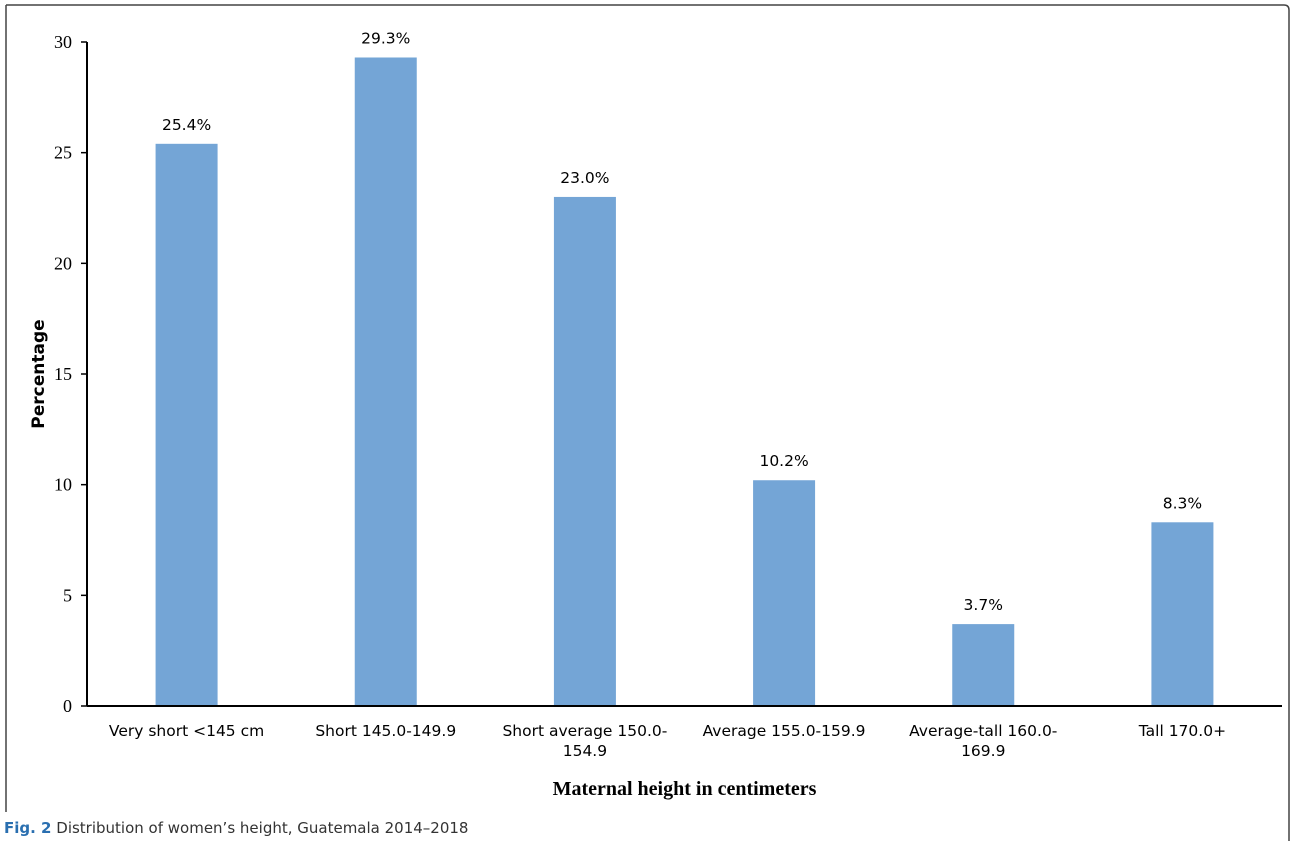 This screenshot has width=1290, height=841. I want to click on x-tick-label-line: Short 145.0-149.9, so click(385, 731).